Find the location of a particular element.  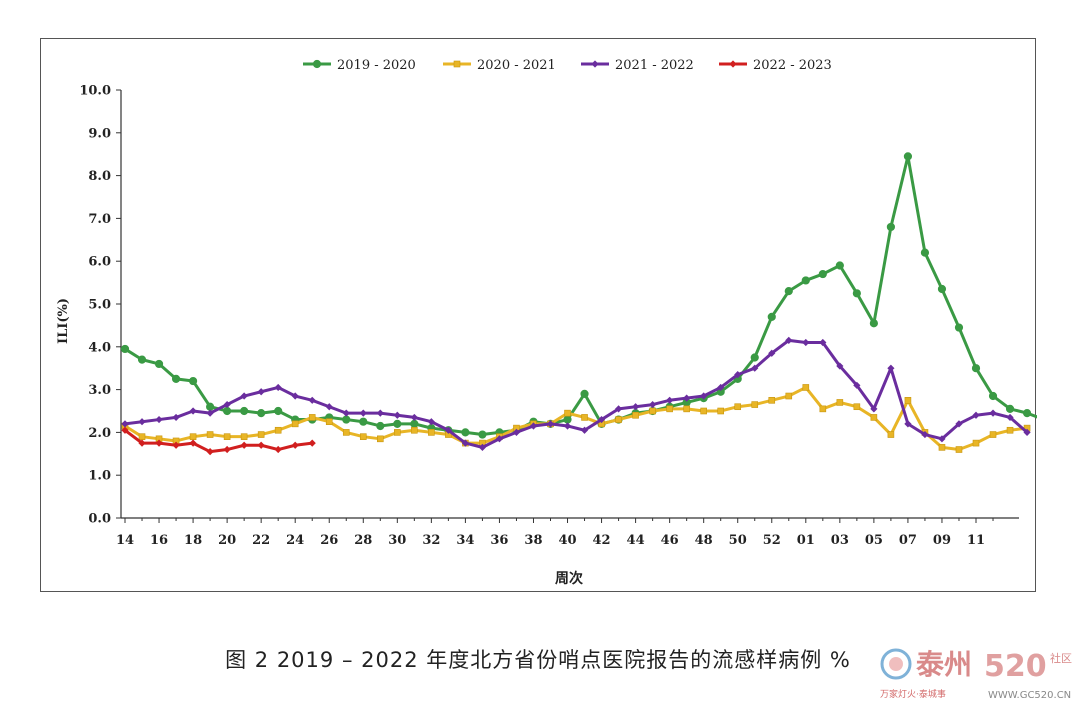

x-tick-label: 28 is located at coordinates (363, 540).